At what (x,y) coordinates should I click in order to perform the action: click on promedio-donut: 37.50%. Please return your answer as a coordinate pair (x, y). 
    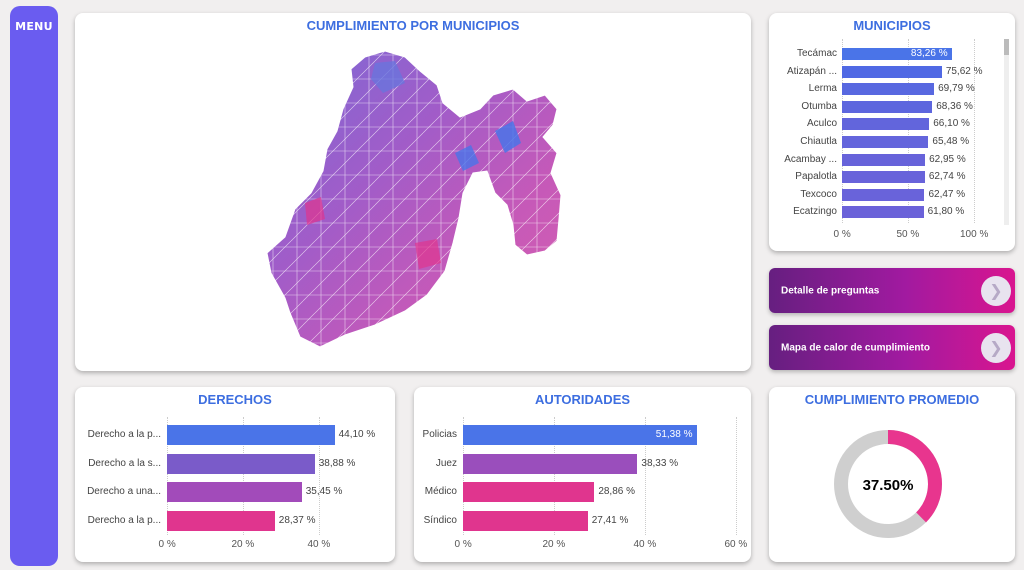
    Looking at the image, I should click on (888, 484).